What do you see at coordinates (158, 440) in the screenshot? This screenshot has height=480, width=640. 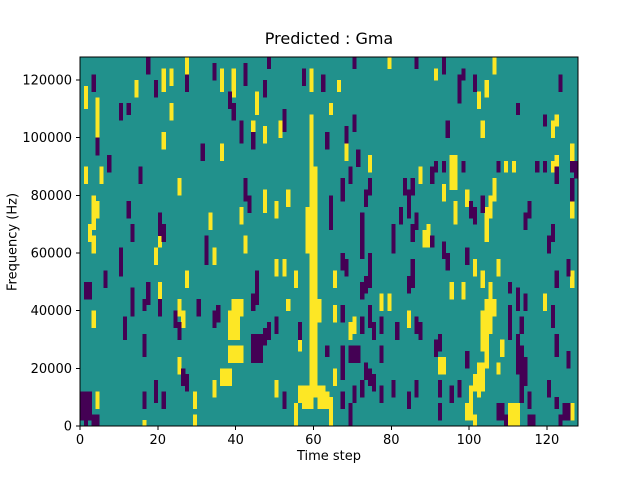 I see `x-tick-label: 20` at bounding box center [158, 440].